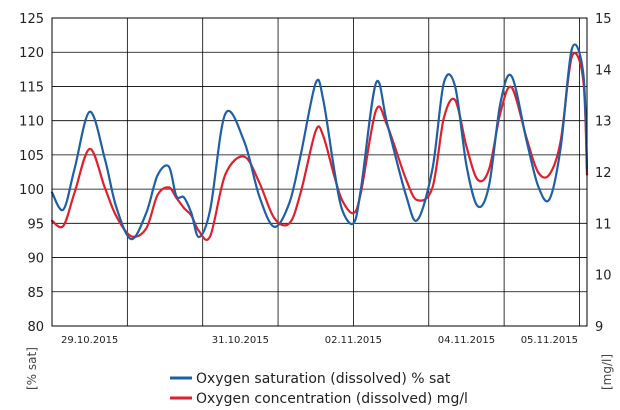 The width and height of the screenshot is (620, 410). I want to click on legend-label-saturation: Oxygen saturation (dissolved) % sat, so click(323, 379).